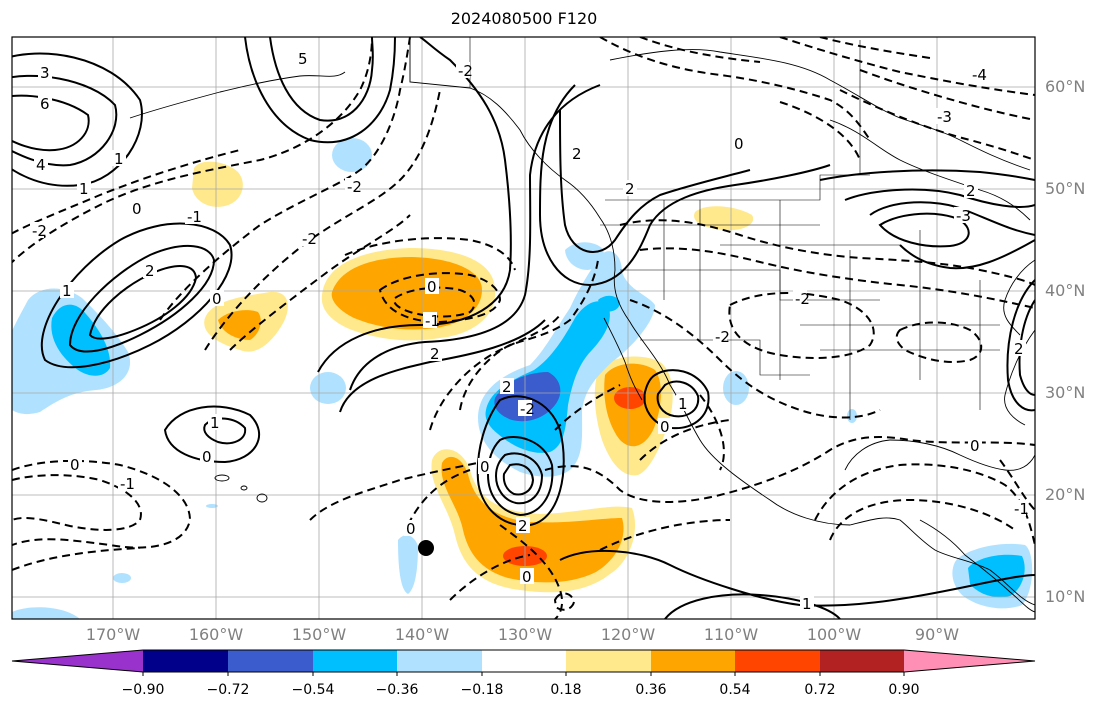  I want to click on lat-label: 60°N, so click(1065, 86).